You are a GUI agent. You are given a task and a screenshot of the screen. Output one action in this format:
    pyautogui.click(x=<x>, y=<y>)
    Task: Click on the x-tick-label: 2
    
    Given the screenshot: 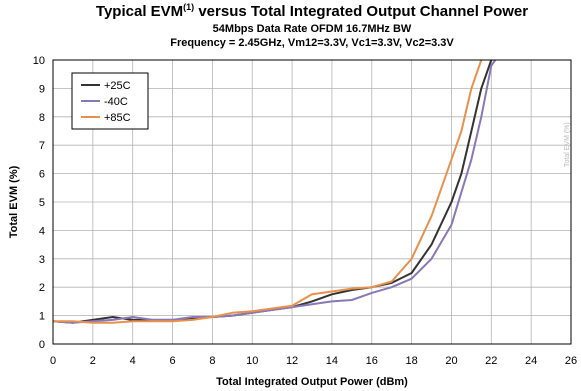 What is the action you would take?
    pyautogui.click(x=93, y=361)
    